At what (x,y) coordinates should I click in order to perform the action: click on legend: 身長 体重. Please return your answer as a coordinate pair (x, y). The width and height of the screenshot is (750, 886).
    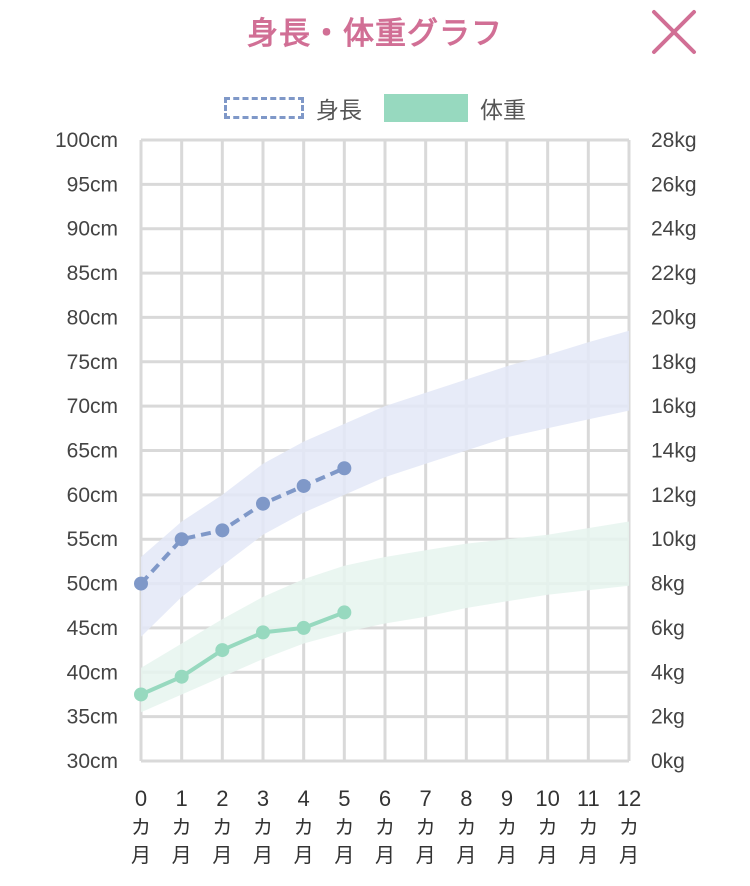
    Looking at the image, I should click on (375, 108).